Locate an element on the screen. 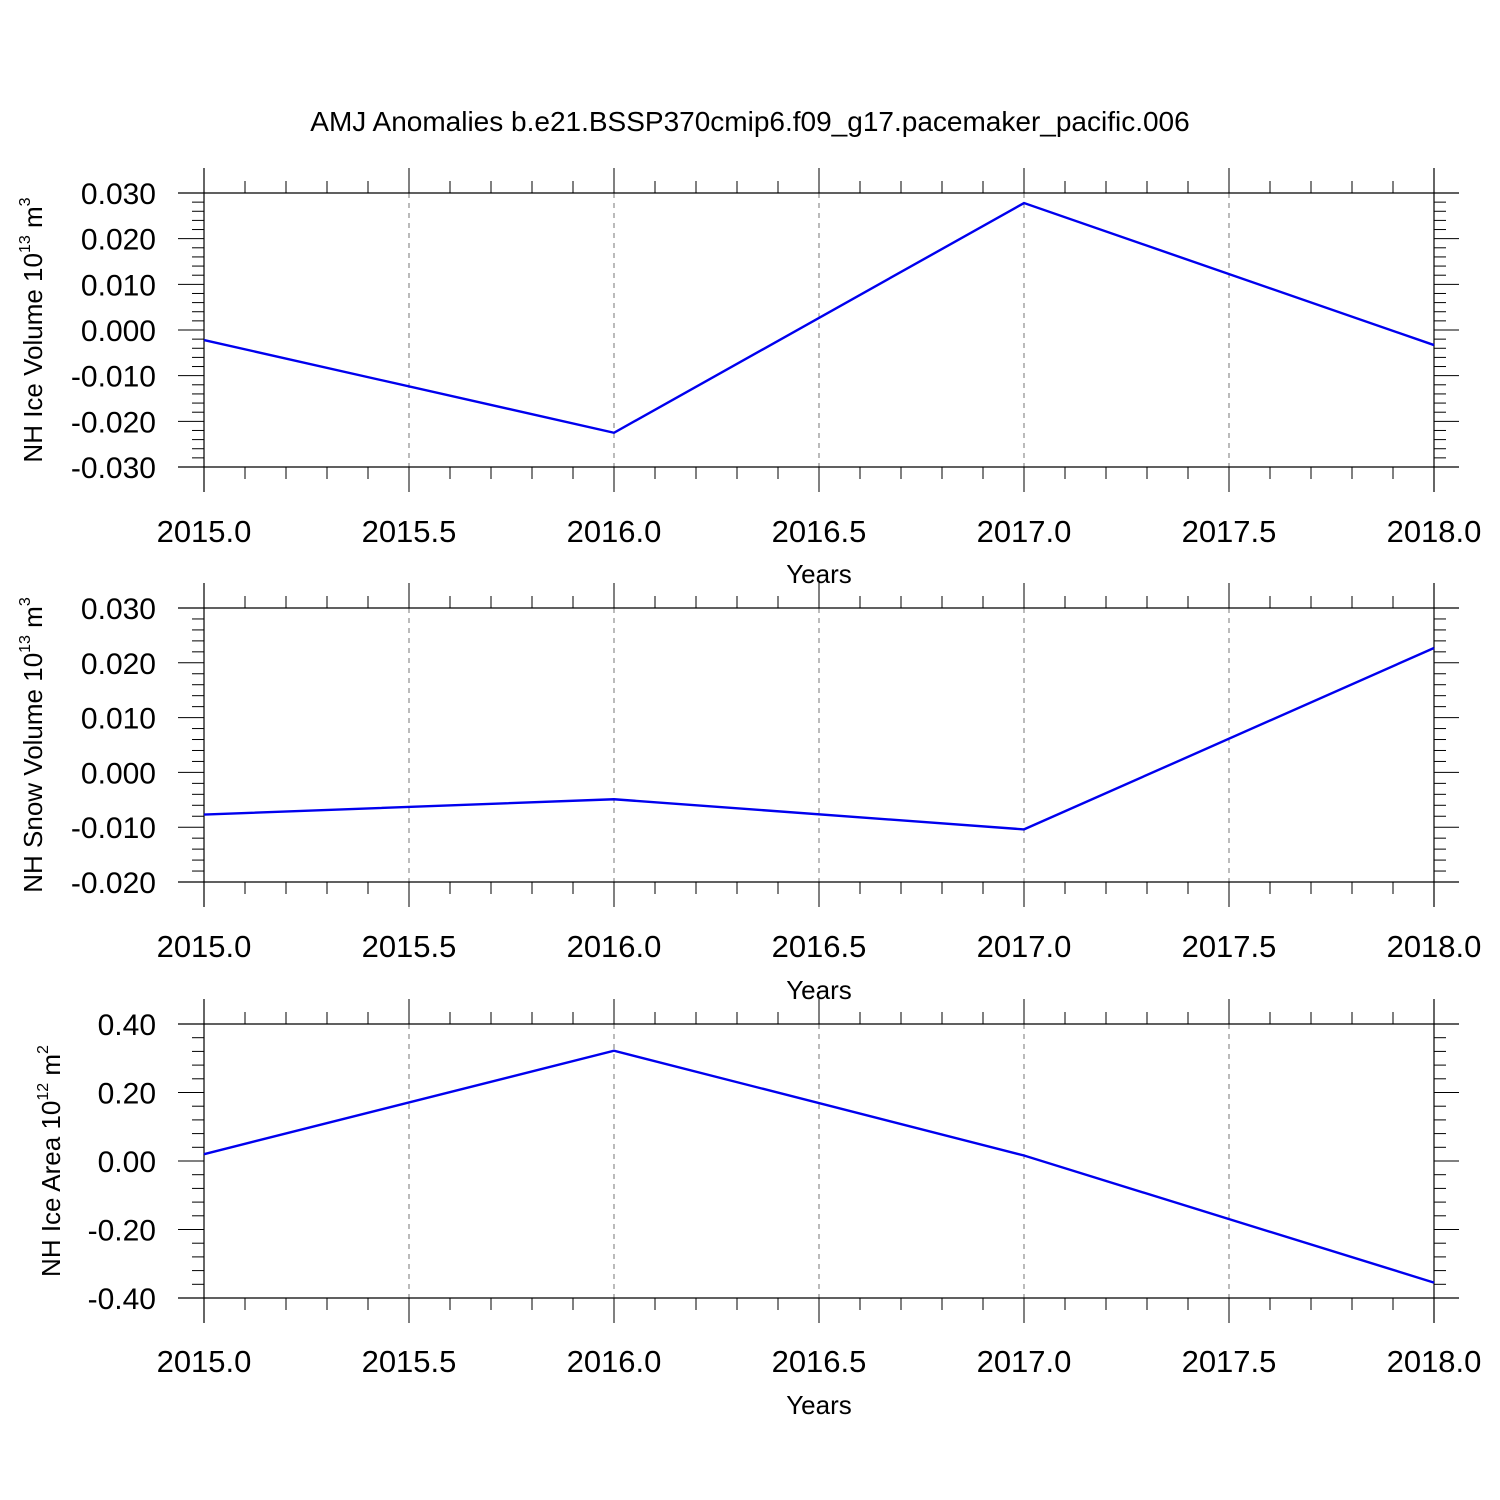 Image resolution: width=1500 pixels, height=1500 pixels. y-tick-label: 0.20 is located at coordinates (127, 1094).